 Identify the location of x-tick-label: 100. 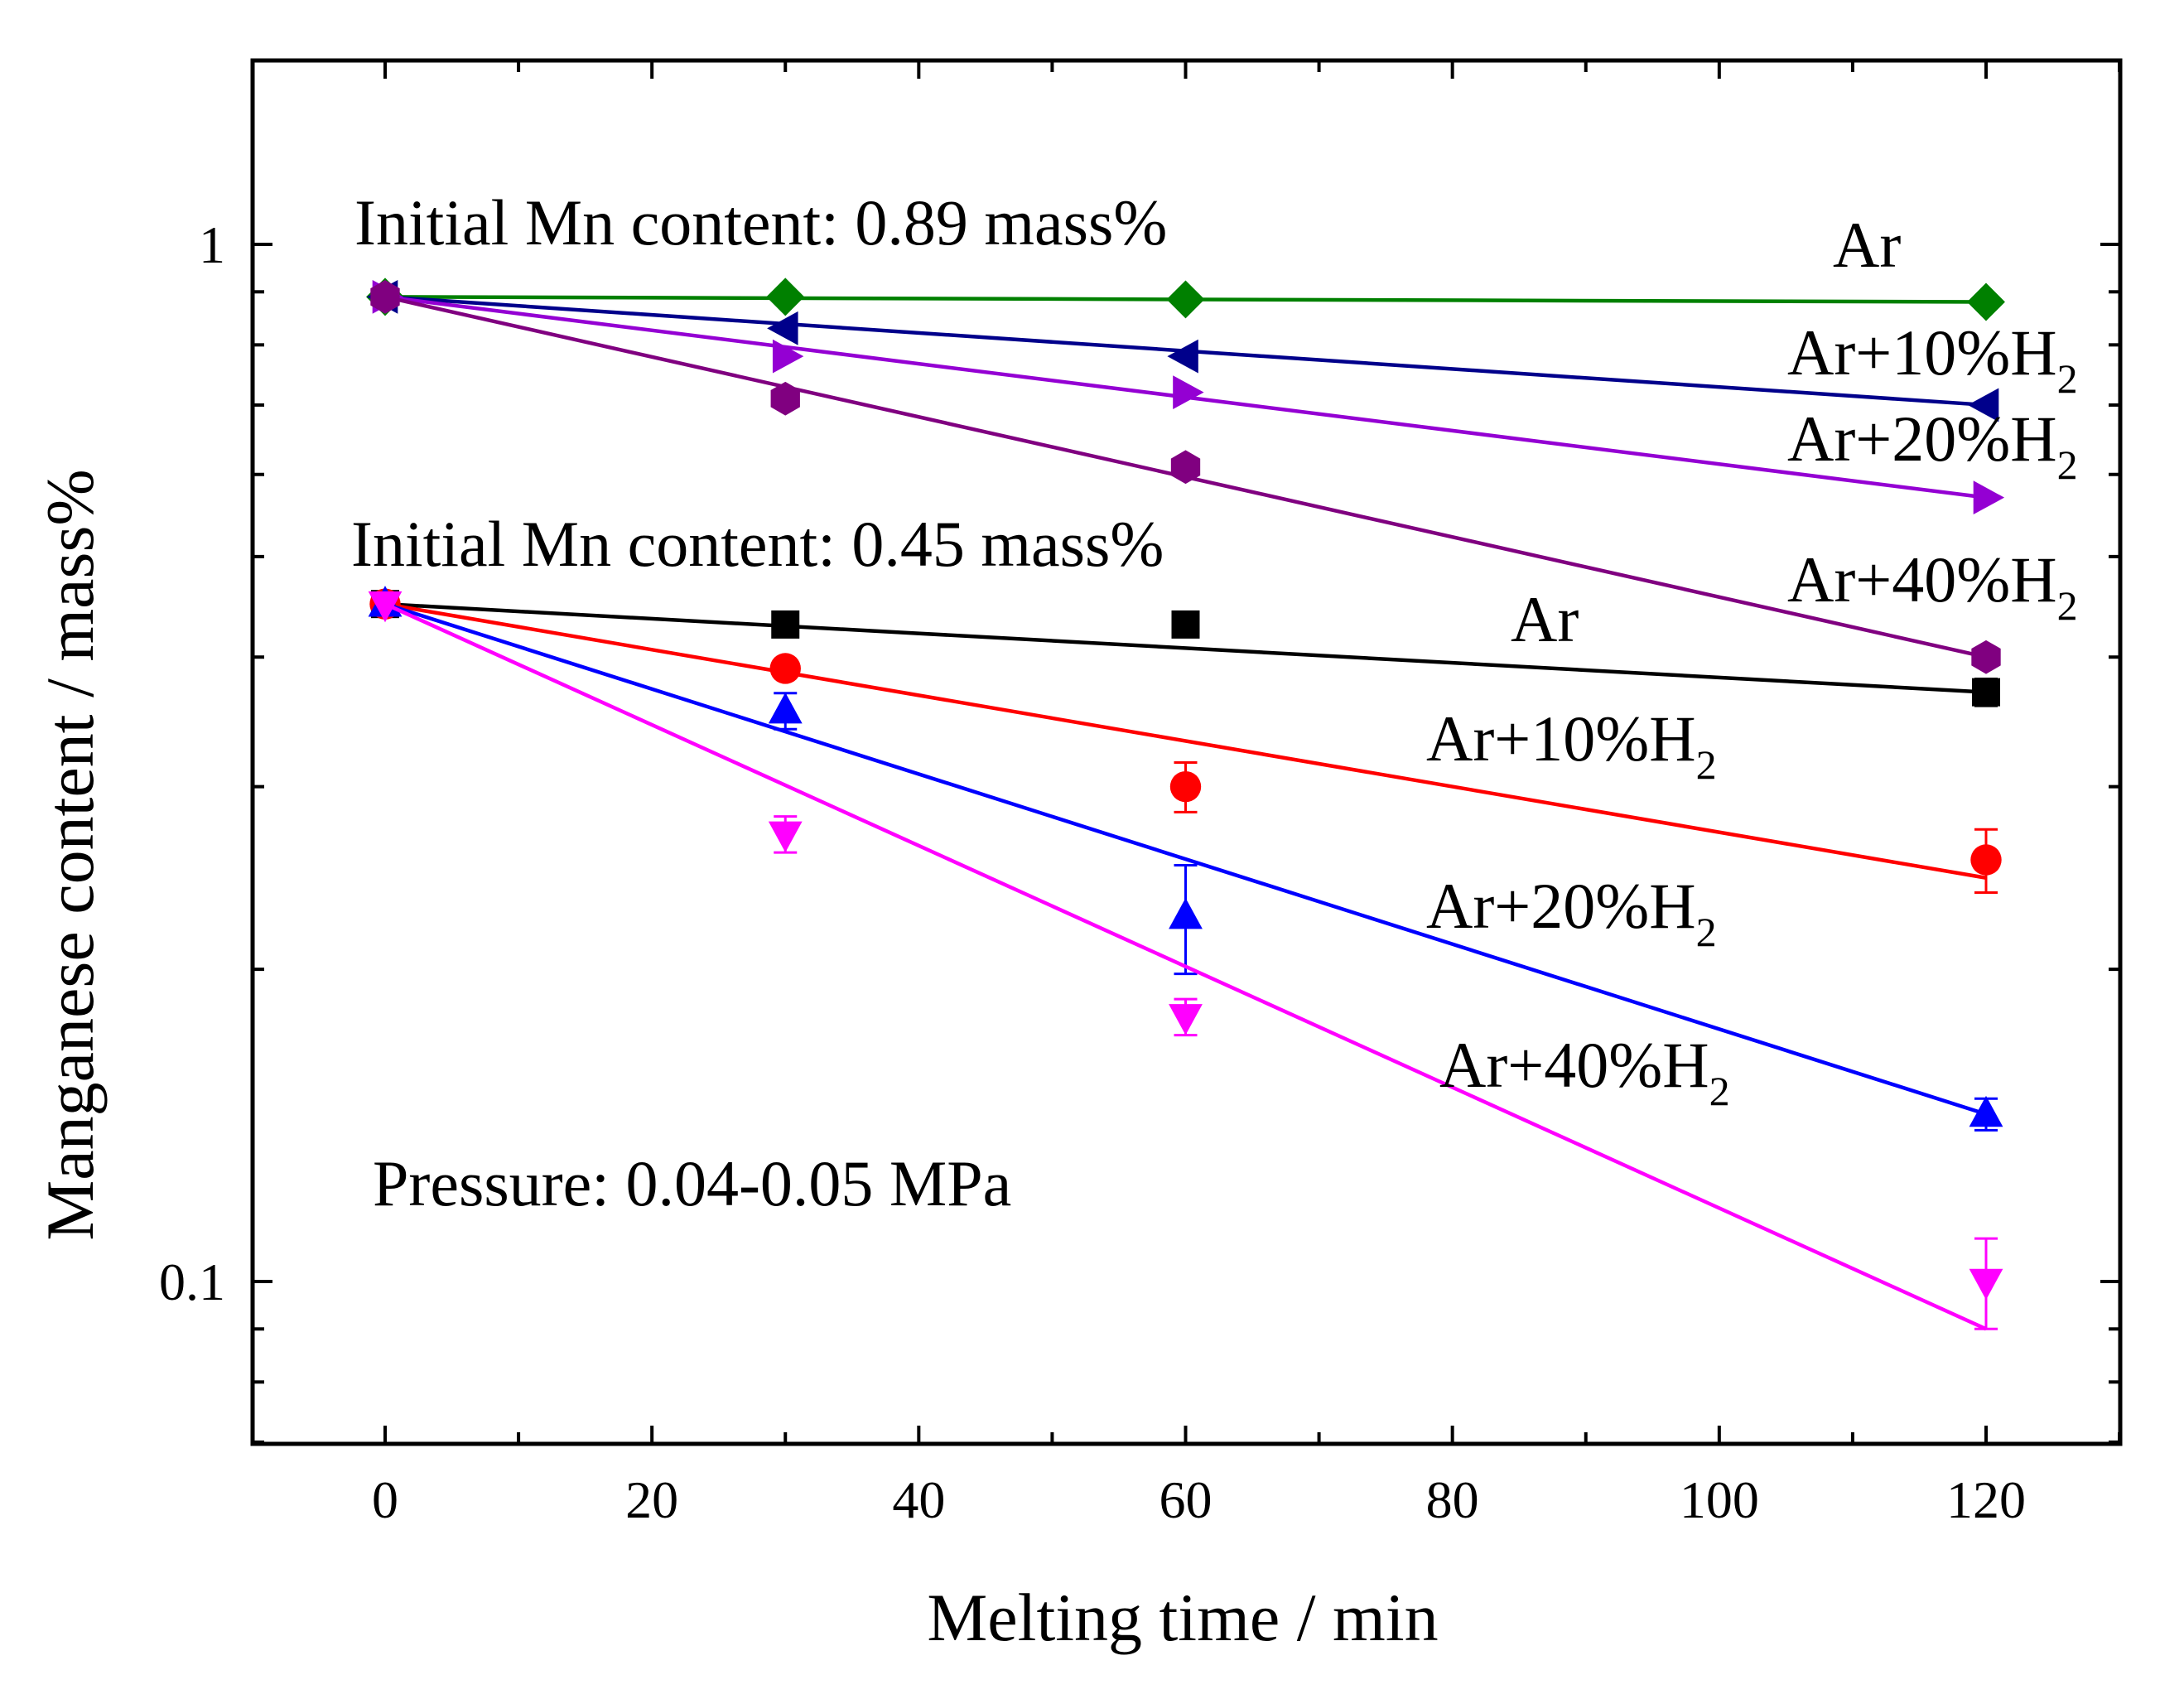
(1719, 1499).